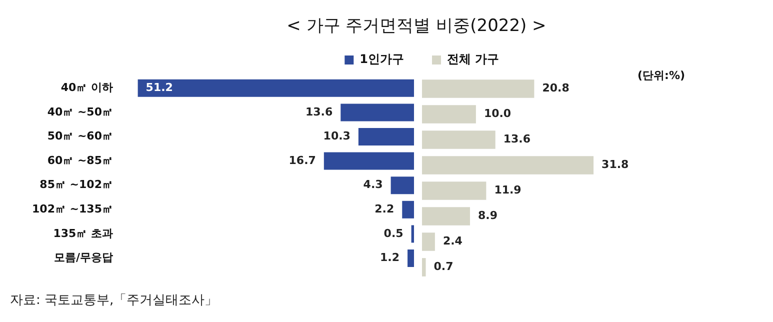 This screenshot has width=773, height=322. I want to click on data-label: 1.2, so click(390, 257).